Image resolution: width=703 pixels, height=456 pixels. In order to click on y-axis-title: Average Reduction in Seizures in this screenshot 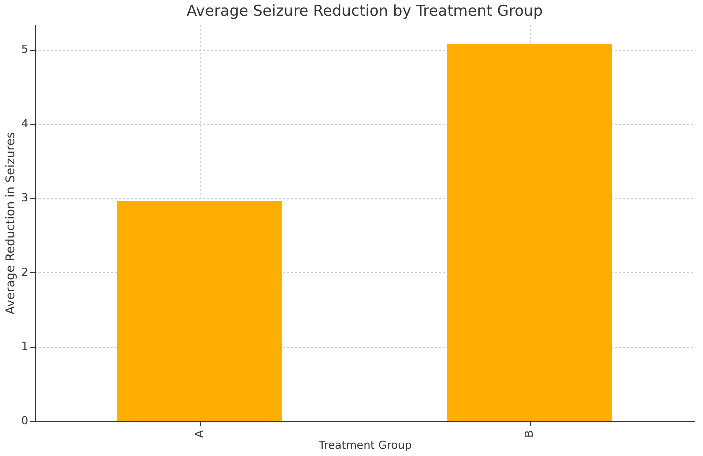, I will do `click(11, 223)`.